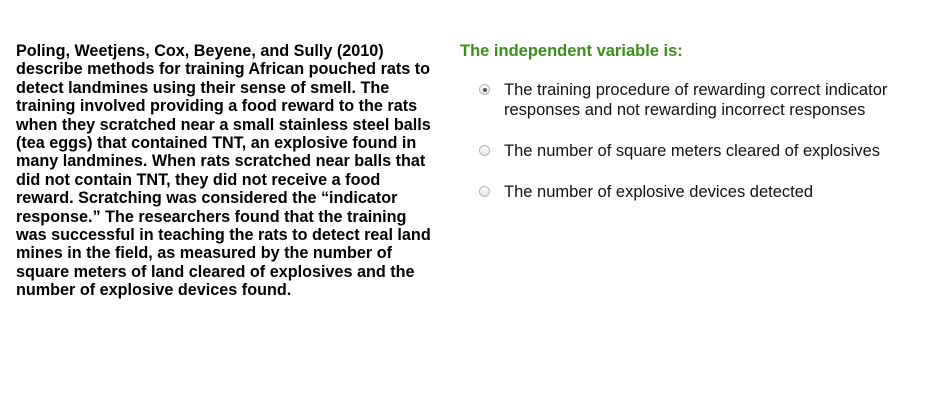 The height and width of the screenshot is (419, 934). What do you see at coordinates (571, 51) in the screenshot?
I see `question-title: The independent variable is:` at bounding box center [571, 51].